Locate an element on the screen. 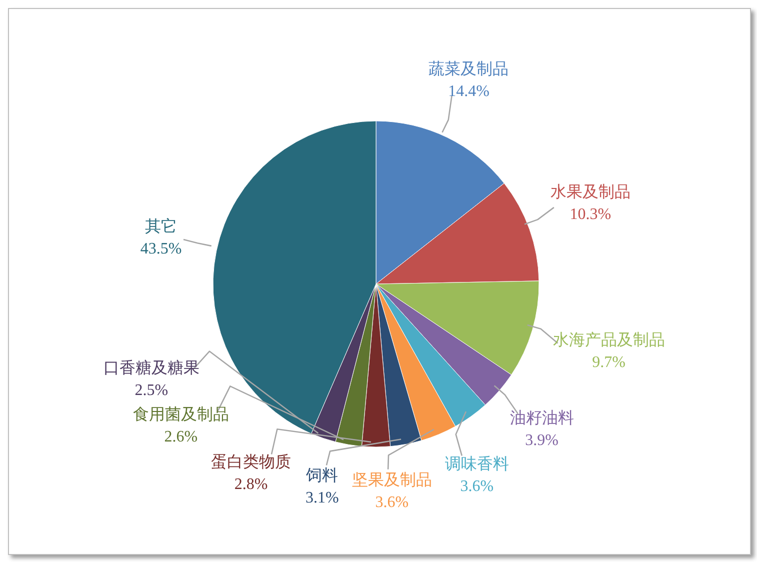  slice-label: 油籽油料 is located at coordinates (542, 417).